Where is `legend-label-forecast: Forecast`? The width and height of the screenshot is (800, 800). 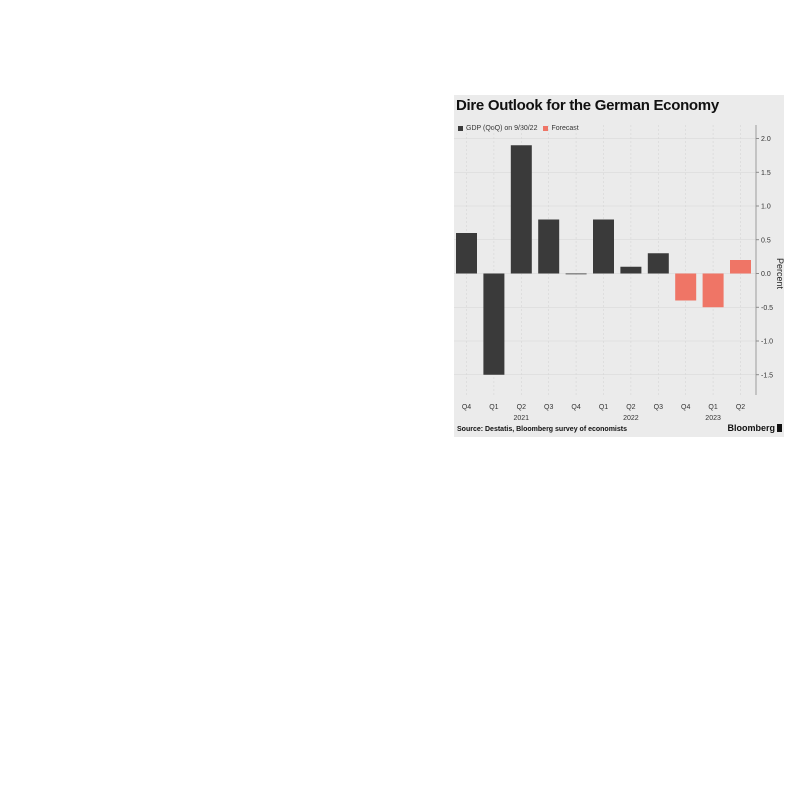
legend-label-forecast: Forecast is located at coordinates (565, 128).